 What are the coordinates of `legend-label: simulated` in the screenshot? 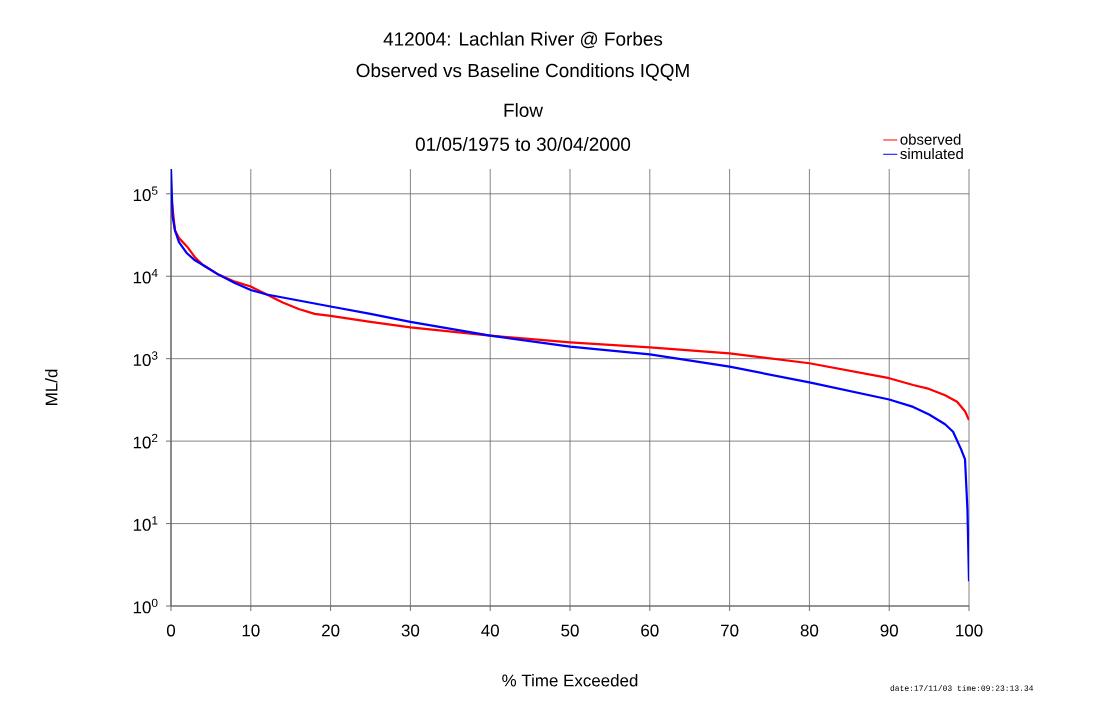 It's located at (931, 154).